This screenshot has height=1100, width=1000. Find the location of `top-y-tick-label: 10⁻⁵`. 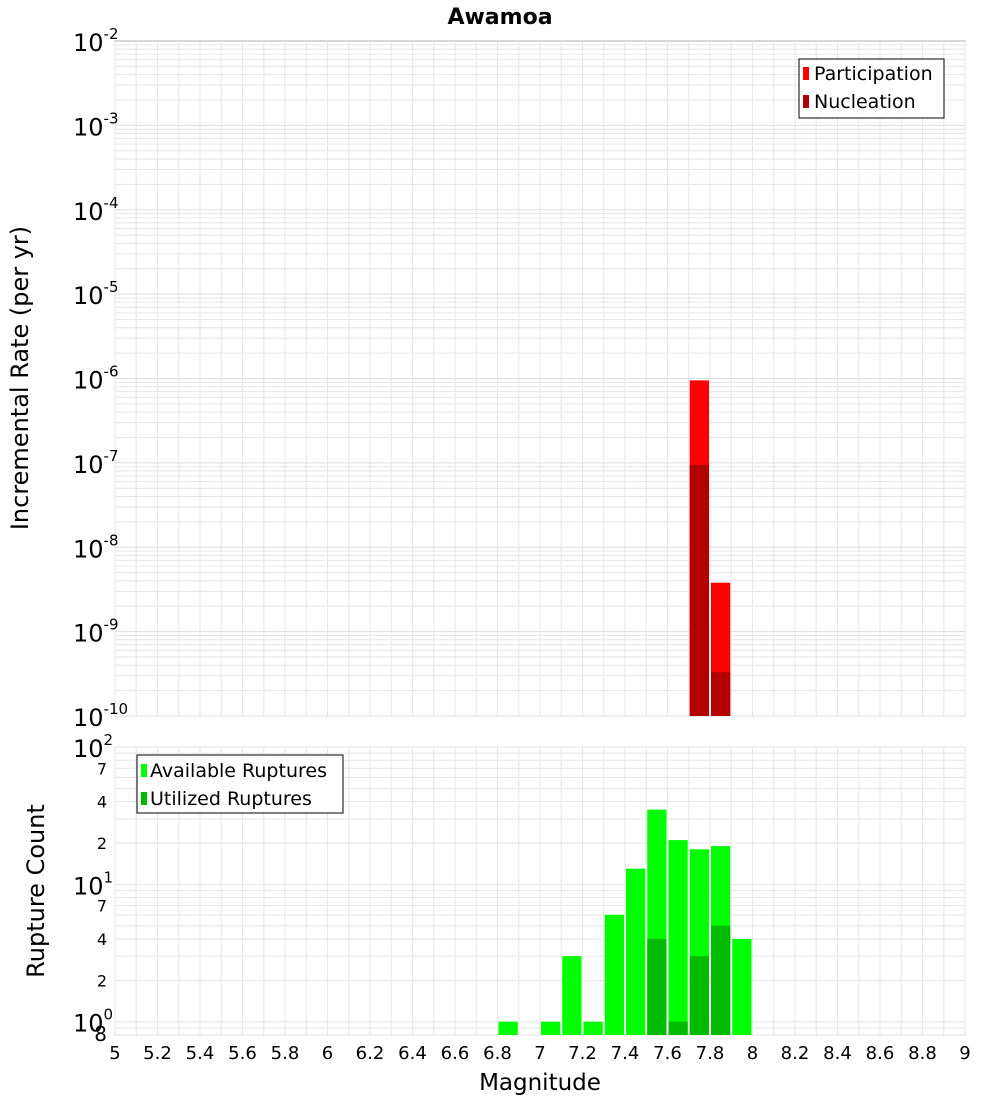

top-y-tick-label: 10⁻⁵ is located at coordinates (96, 294).